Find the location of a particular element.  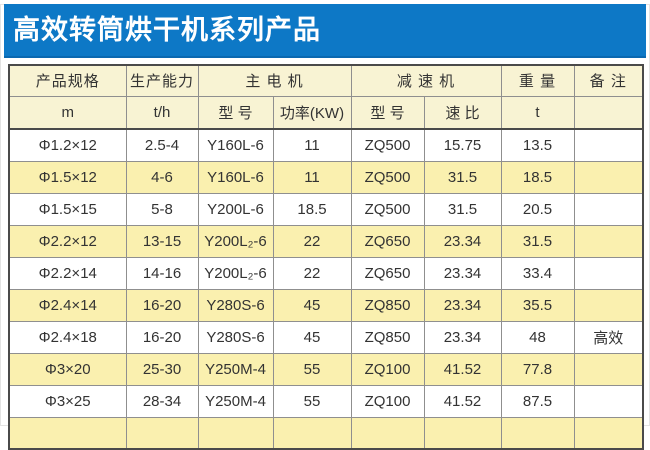

header-row-groups: 产品规格 生产能力 主 电 机 减 速 机 重 量 备 注 is located at coordinates (326, 80).